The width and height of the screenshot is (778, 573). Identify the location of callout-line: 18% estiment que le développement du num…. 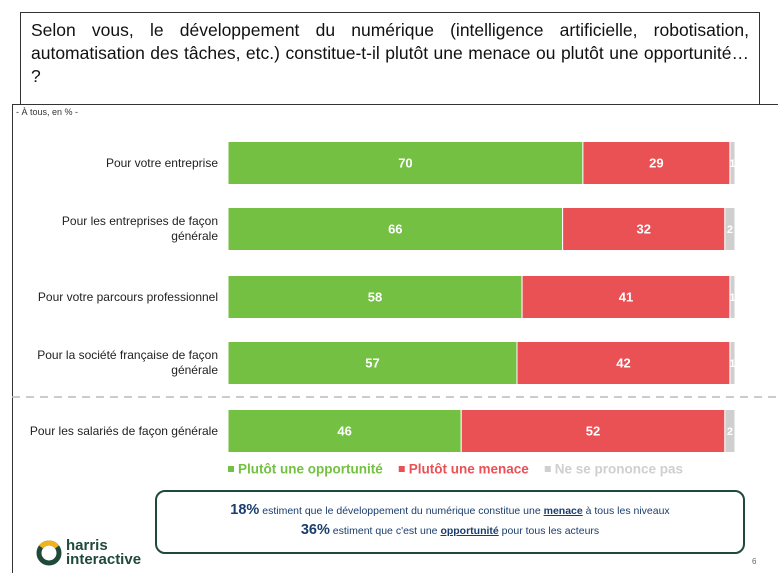
(450, 510).